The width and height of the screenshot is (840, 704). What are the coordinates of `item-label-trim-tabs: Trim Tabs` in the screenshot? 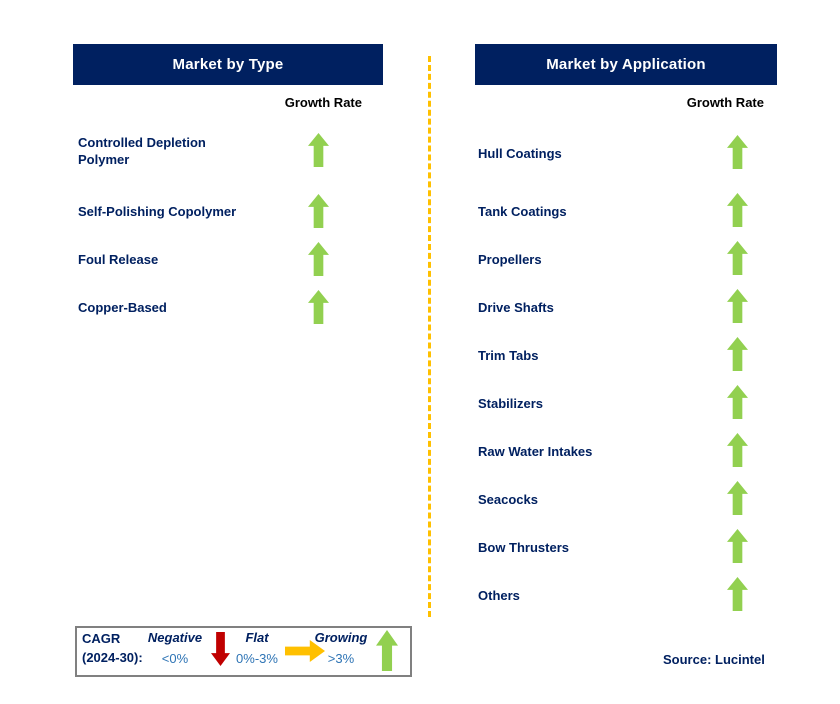 It's located at (508, 355).